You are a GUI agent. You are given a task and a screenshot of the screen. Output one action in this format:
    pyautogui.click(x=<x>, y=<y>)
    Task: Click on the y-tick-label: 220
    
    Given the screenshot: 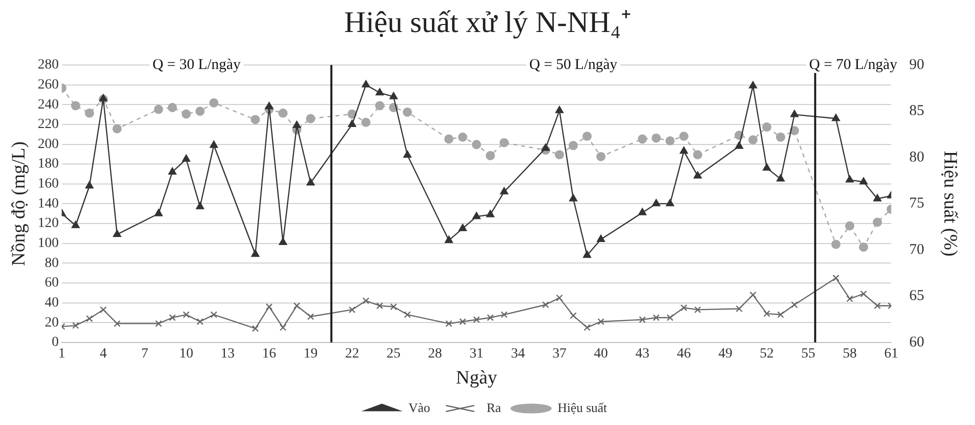 What is the action you would take?
    pyautogui.click(x=48, y=124)
    